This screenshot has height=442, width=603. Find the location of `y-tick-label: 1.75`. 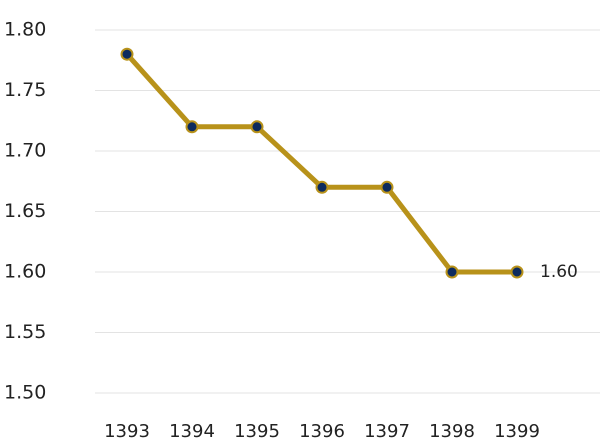

y-tick-label: 1.75 is located at coordinates (25, 90).